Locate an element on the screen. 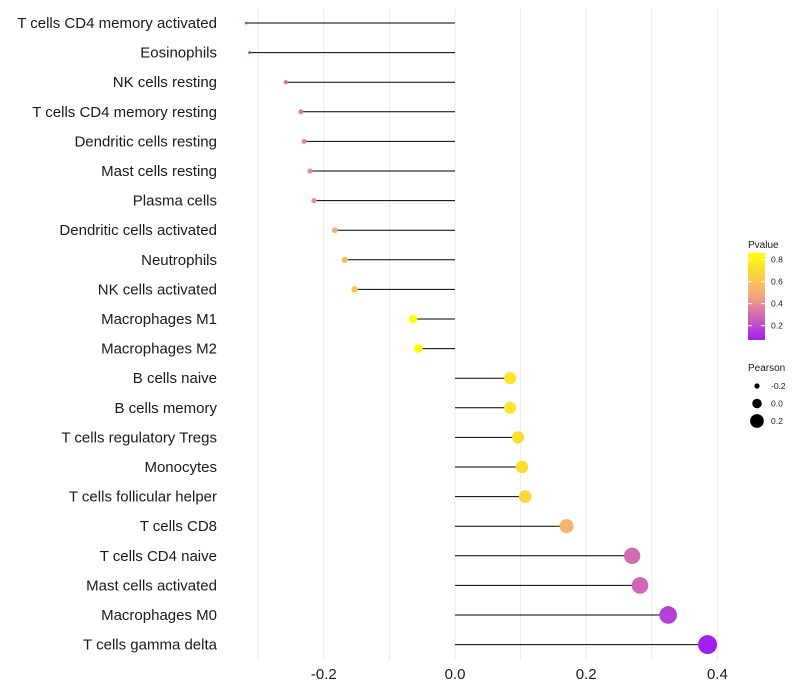  legend-pvalue-tick: 0.8 is located at coordinates (777, 260).